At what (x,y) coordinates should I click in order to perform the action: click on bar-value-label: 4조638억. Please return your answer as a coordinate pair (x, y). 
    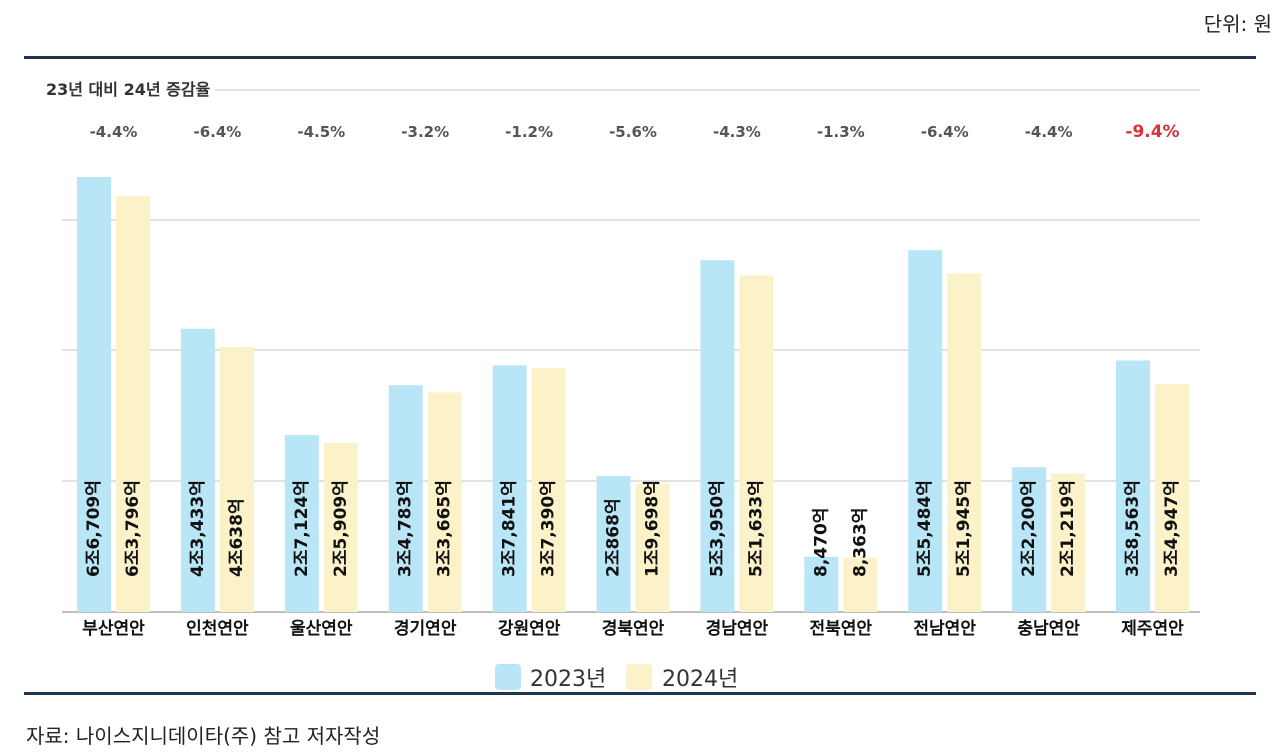
    Looking at the image, I should click on (237, 537).